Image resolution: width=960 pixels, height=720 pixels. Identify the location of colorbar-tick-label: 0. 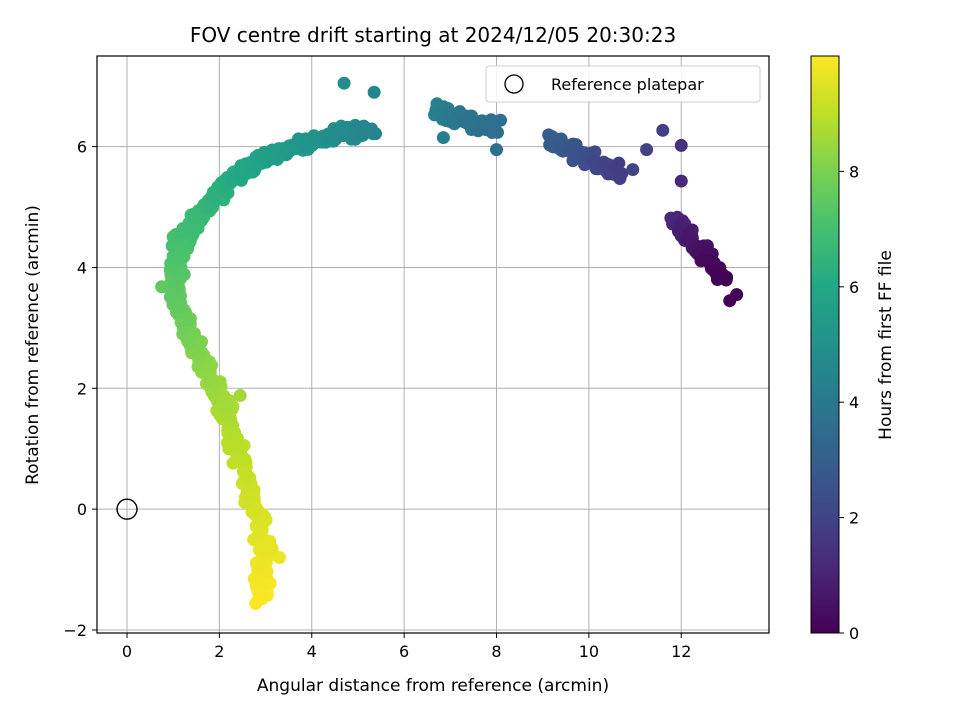
(854, 633).